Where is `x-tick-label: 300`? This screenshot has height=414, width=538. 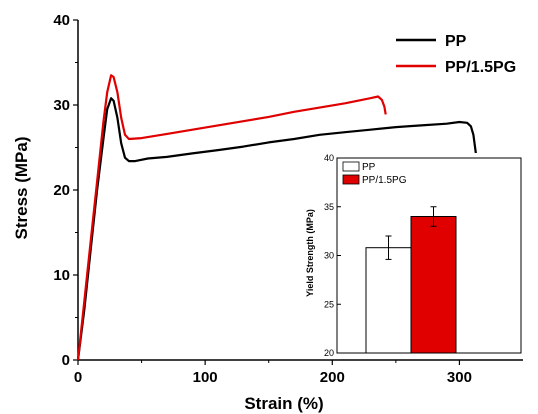
x-tick-label: 300 is located at coordinates (459, 377).